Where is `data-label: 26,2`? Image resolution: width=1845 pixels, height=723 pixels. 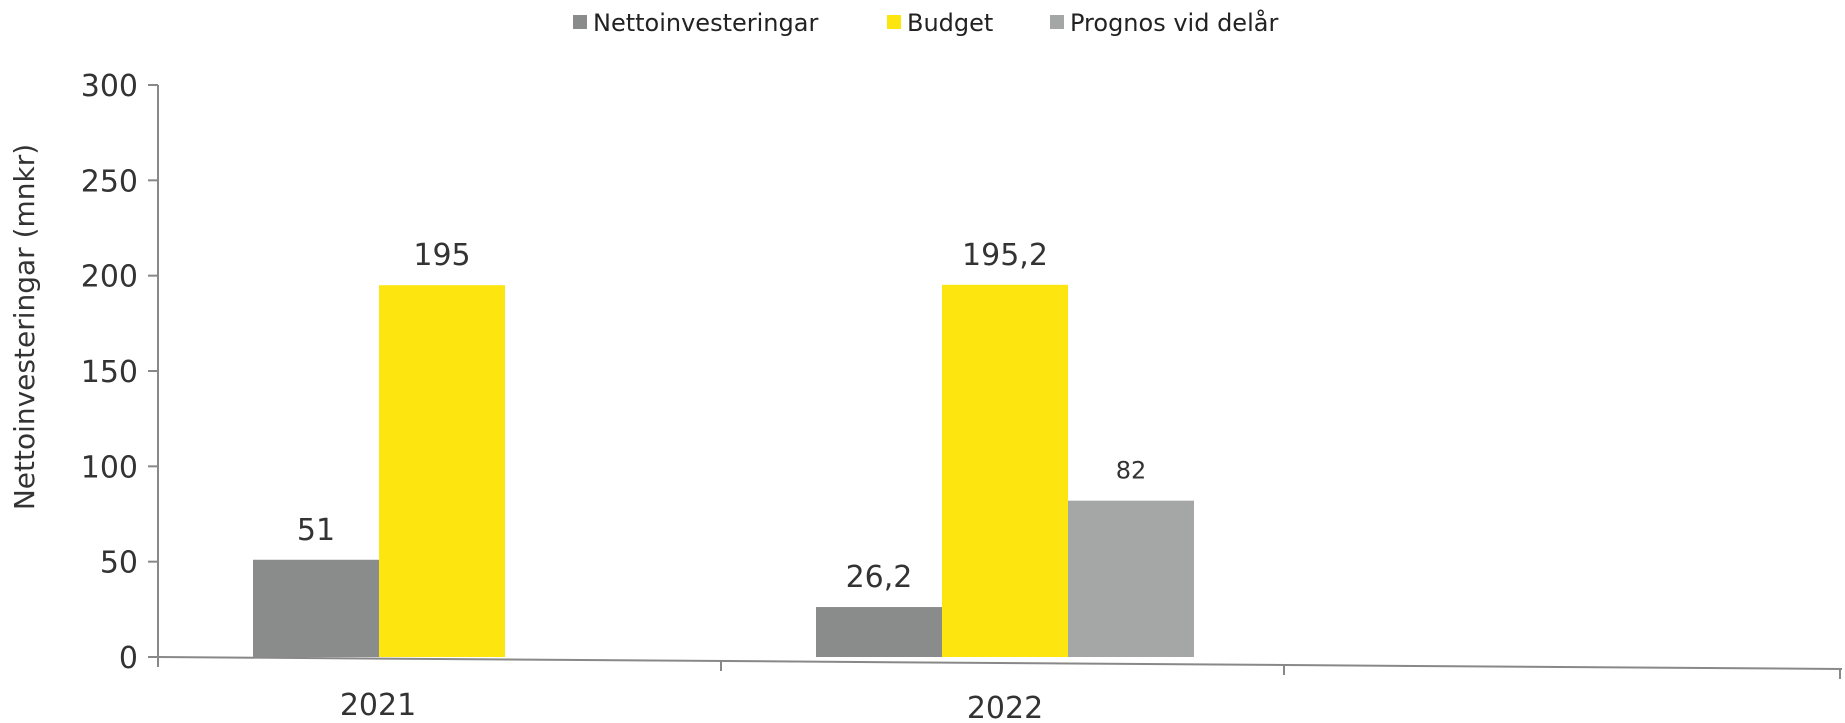 data-label: 26,2 is located at coordinates (879, 577).